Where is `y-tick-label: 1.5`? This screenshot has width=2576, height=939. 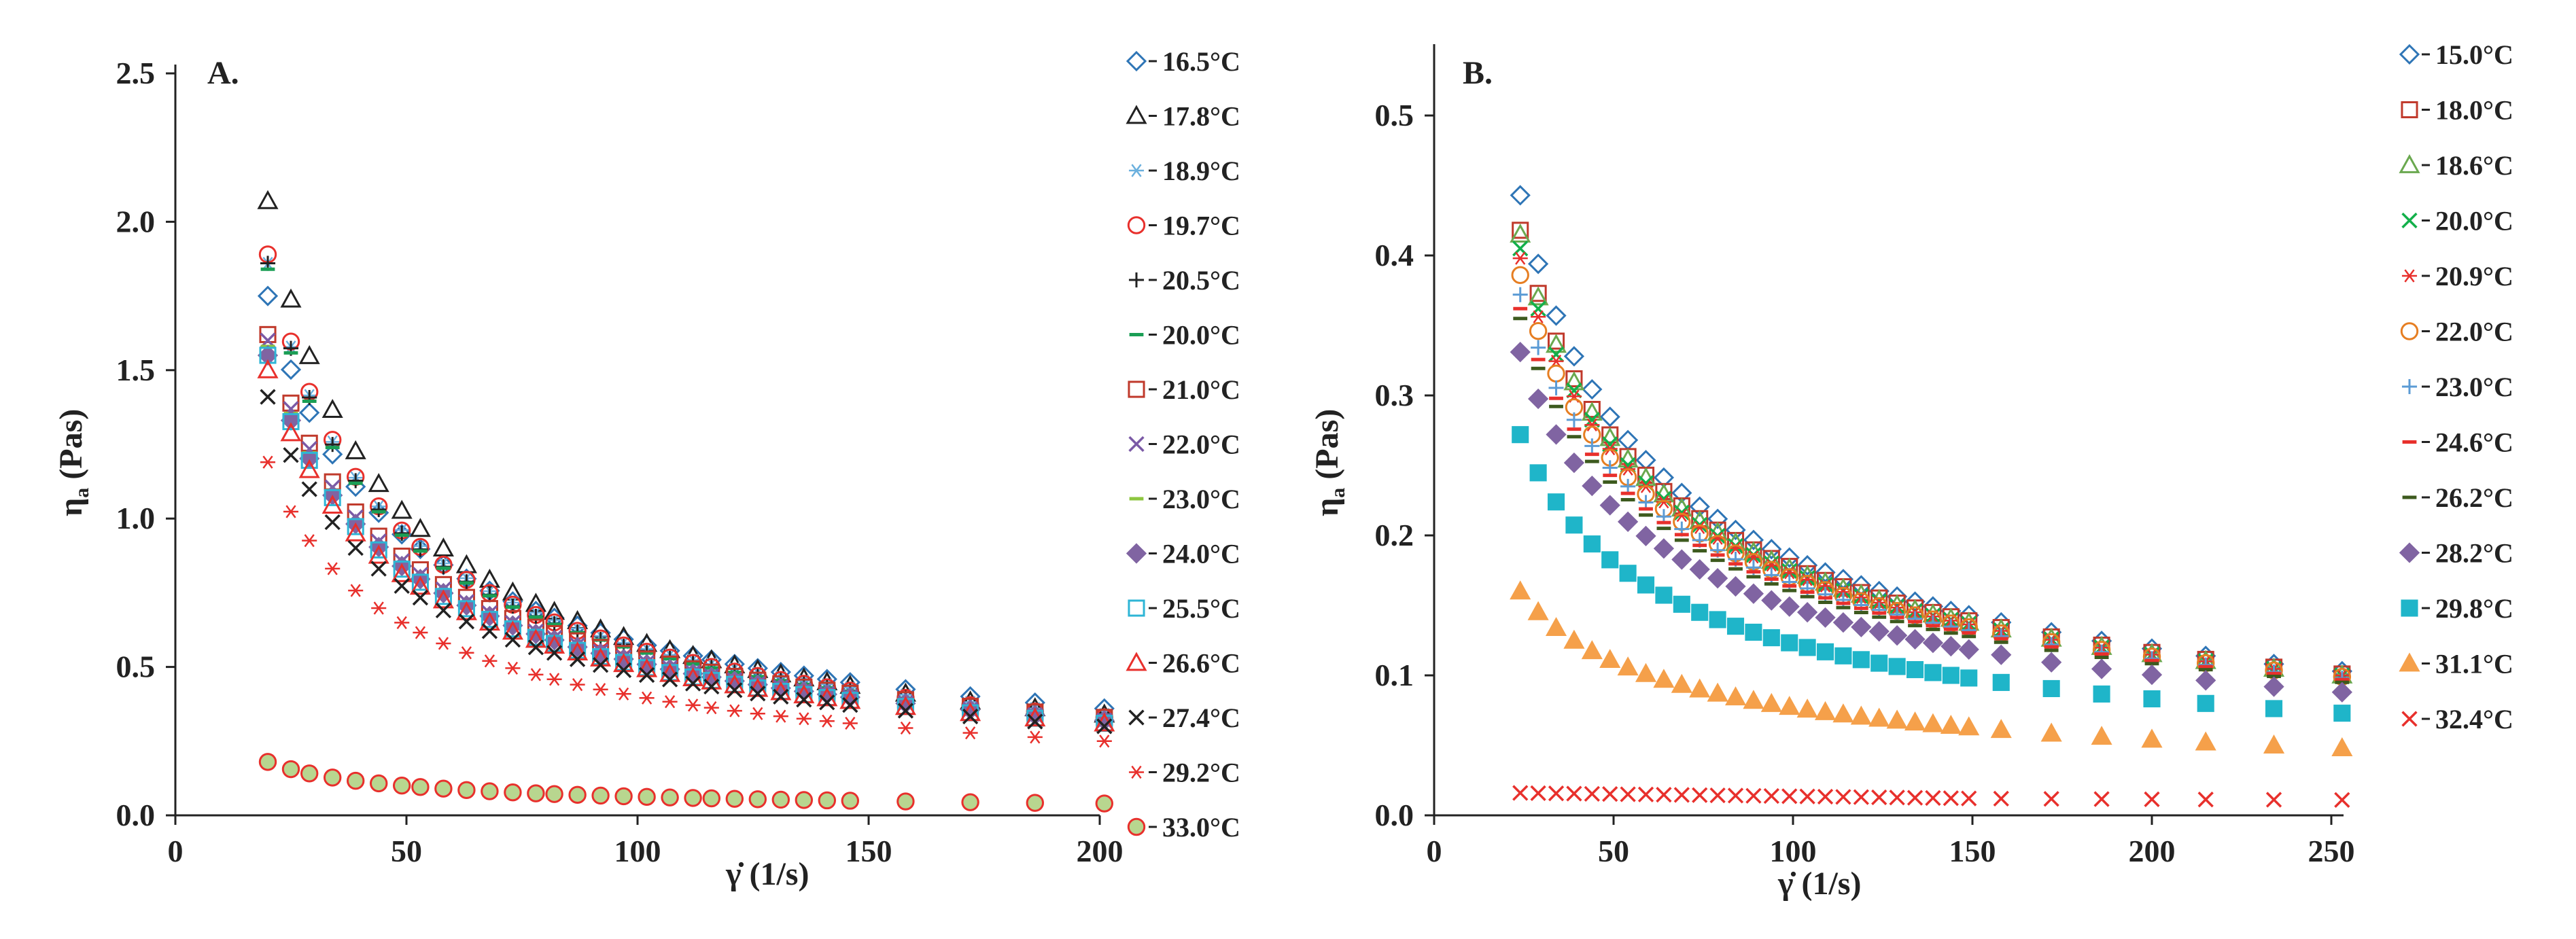
y-tick-label: 1.5 is located at coordinates (136, 370).